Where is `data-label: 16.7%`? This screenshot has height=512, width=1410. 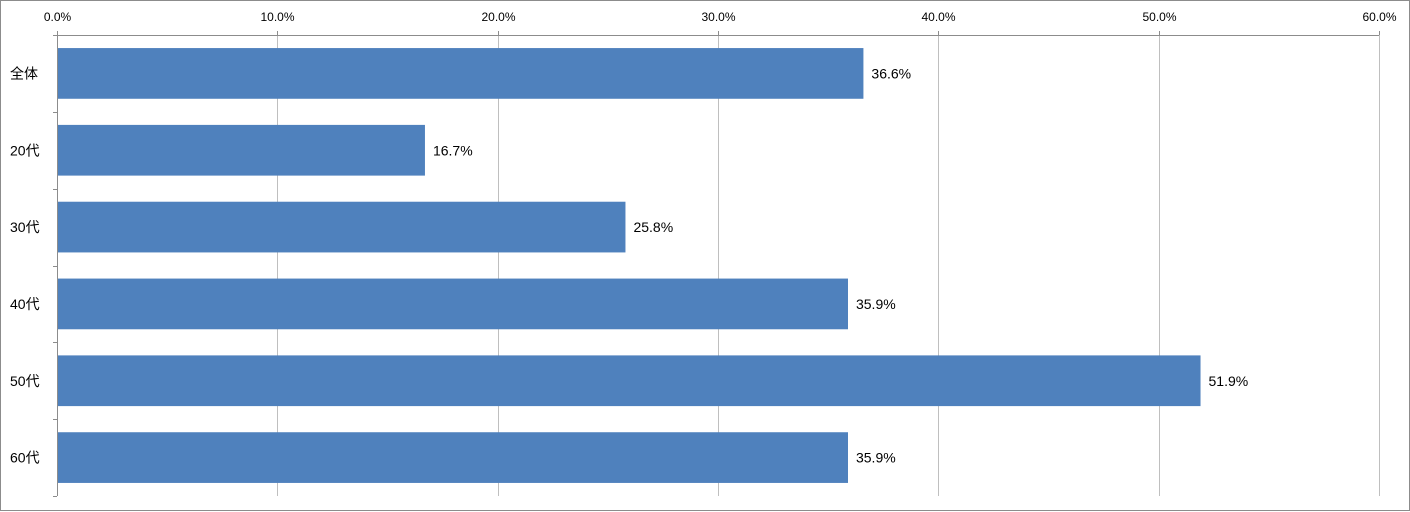 data-label: 16.7% is located at coordinates (453, 150).